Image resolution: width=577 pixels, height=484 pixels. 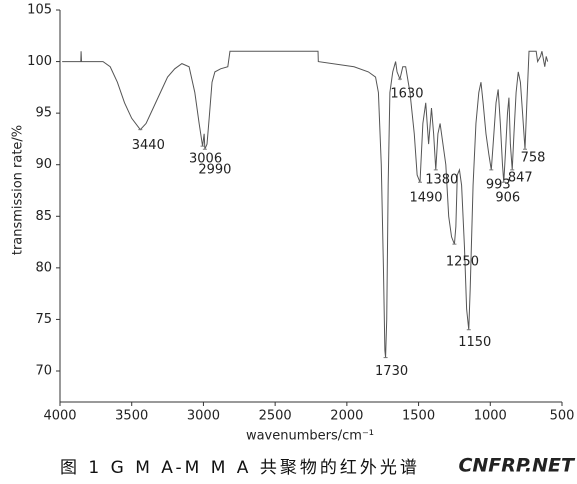 I want to click on y-tick-label: 90, so click(x=43, y=164).